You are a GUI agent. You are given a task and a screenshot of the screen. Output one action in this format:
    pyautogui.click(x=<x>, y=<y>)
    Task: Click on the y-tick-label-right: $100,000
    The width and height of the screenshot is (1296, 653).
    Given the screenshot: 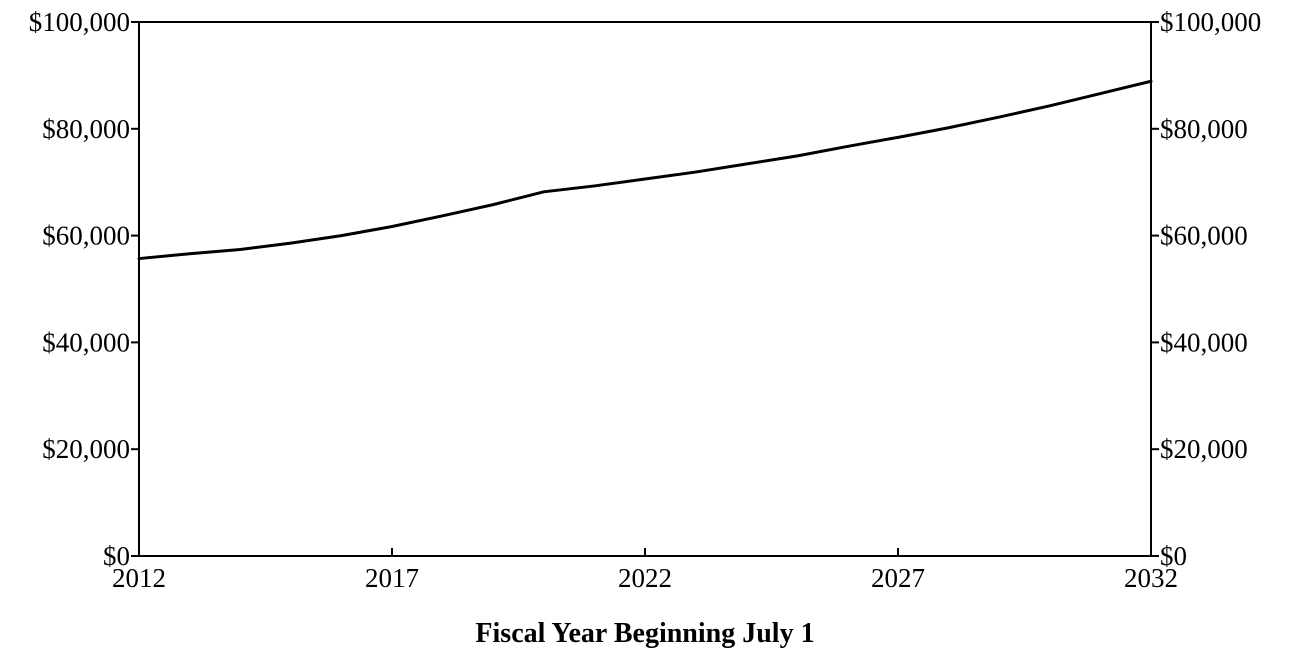 What is the action you would take?
    pyautogui.click(x=1210, y=22)
    